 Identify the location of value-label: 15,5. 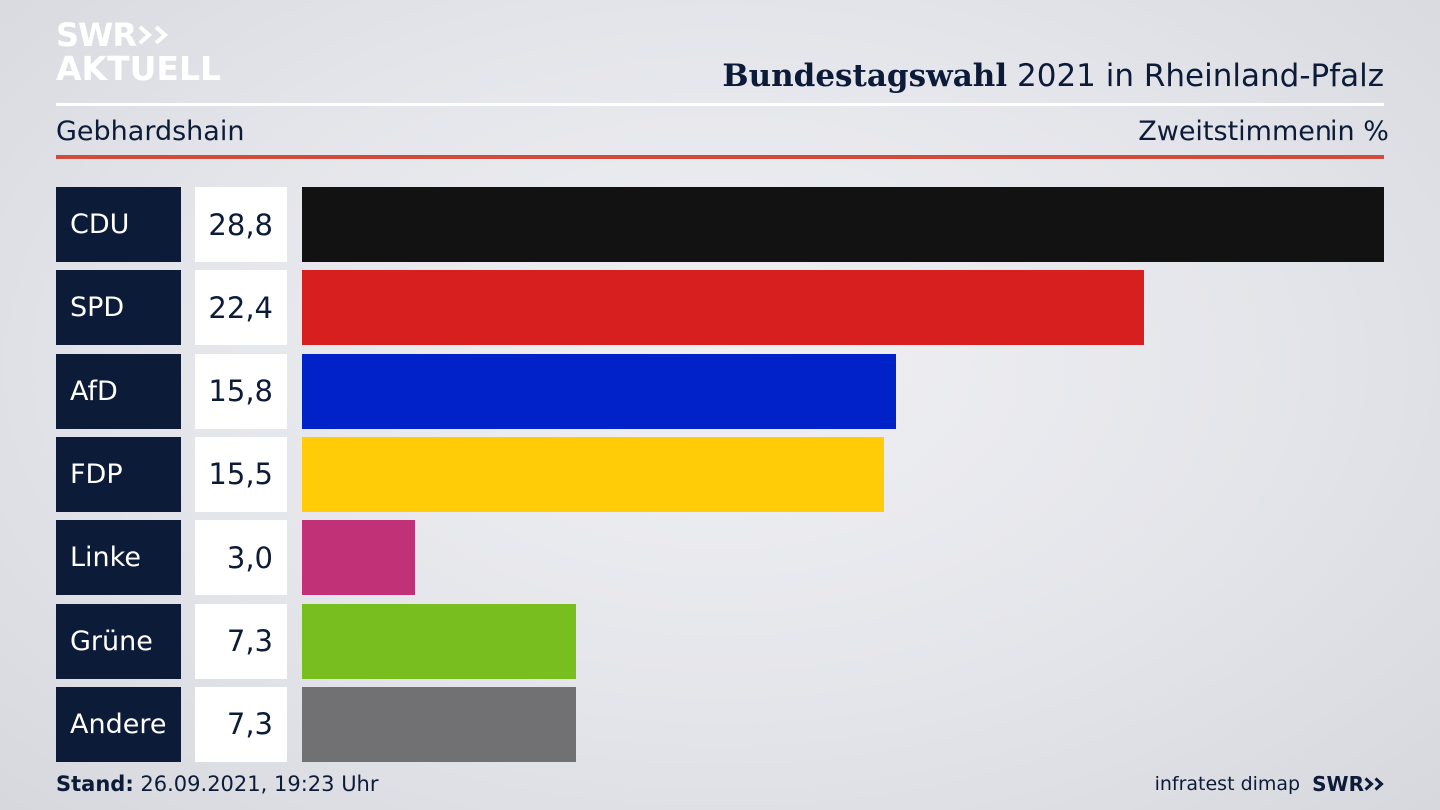
(241, 474).